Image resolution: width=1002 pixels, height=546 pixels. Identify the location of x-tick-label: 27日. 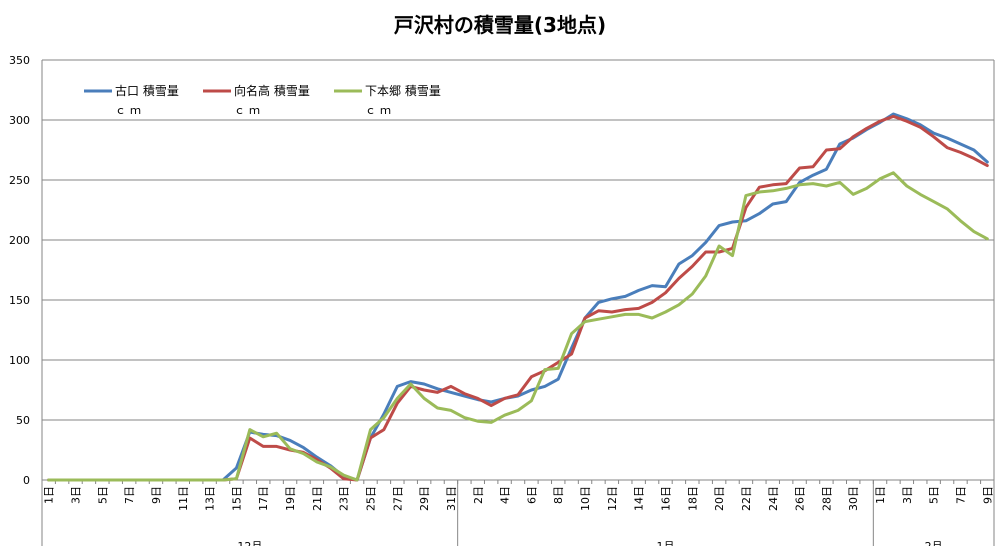
(397, 498).